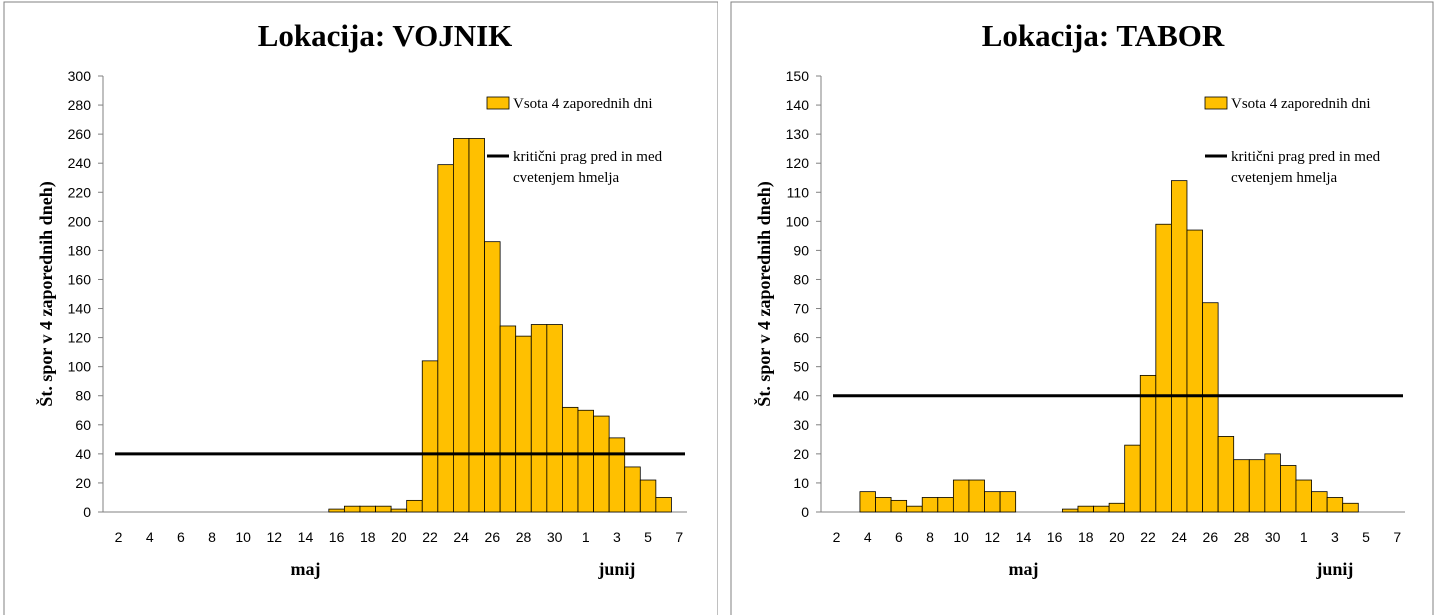 The height and width of the screenshot is (615, 1437). What do you see at coordinates (899, 537) in the screenshot?
I see `x-tick-label: 6` at bounding box center [899, 537].